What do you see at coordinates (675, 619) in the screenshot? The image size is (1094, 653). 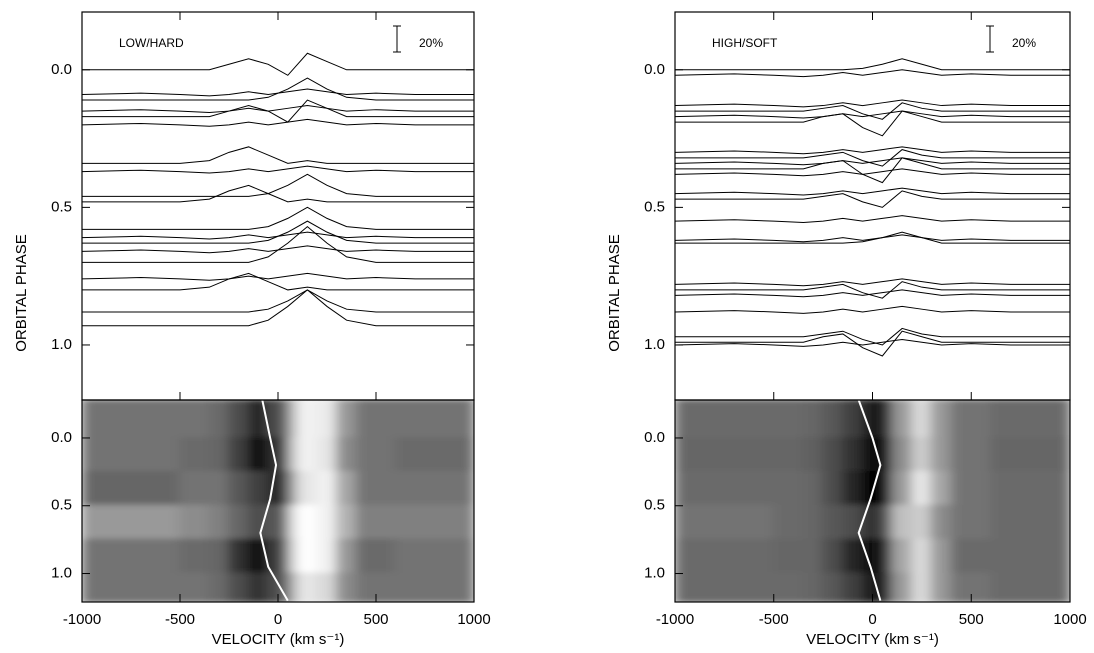 I see `x-tick-label: -1000` at bounding box center [675, 619].